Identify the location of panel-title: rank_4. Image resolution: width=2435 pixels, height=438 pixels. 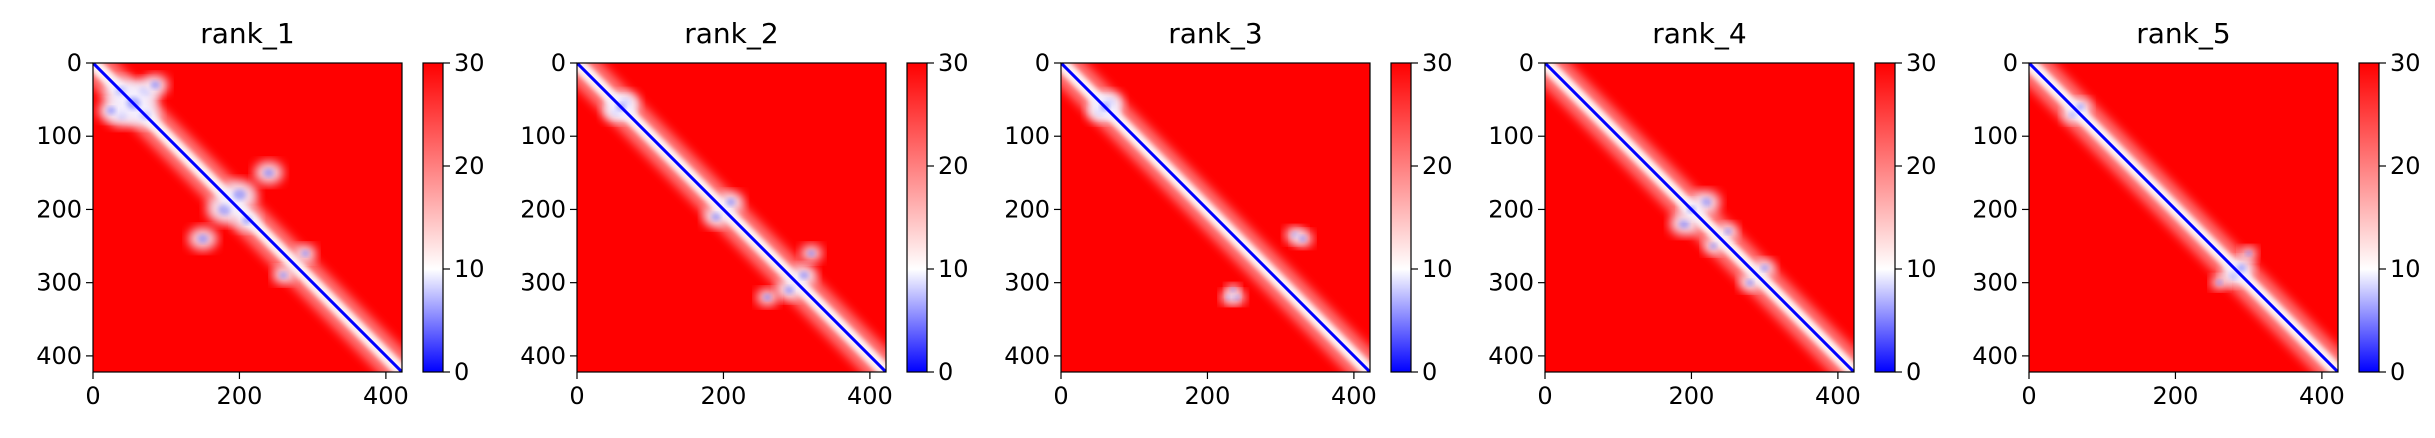
(1699, 33).